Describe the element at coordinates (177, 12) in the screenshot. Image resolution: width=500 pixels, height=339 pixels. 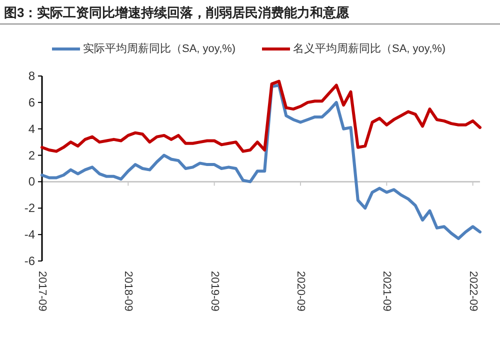
I see `chart-title: 图3：实际工资同比增速持续回落，削弱居民消费能力和意愿` at that location.